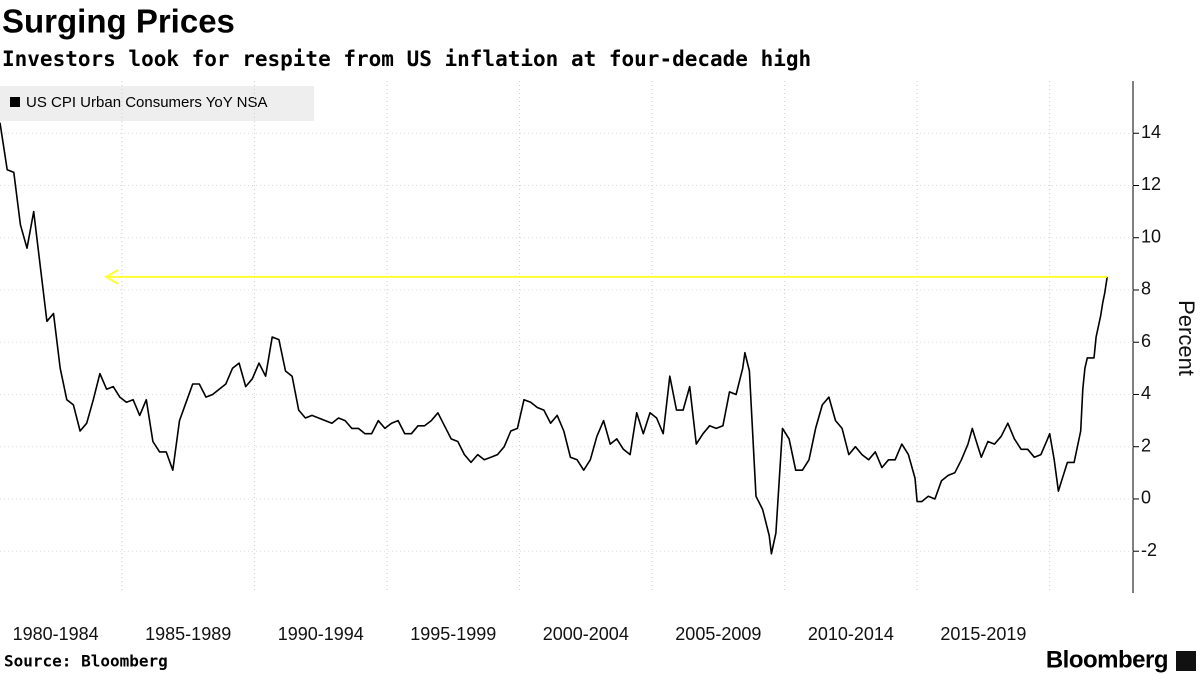  Describe the element at coordinates (147, 102) in the screenshot. I see `legend-label: US CPI Urban Consumers YoY NSA` at that location.